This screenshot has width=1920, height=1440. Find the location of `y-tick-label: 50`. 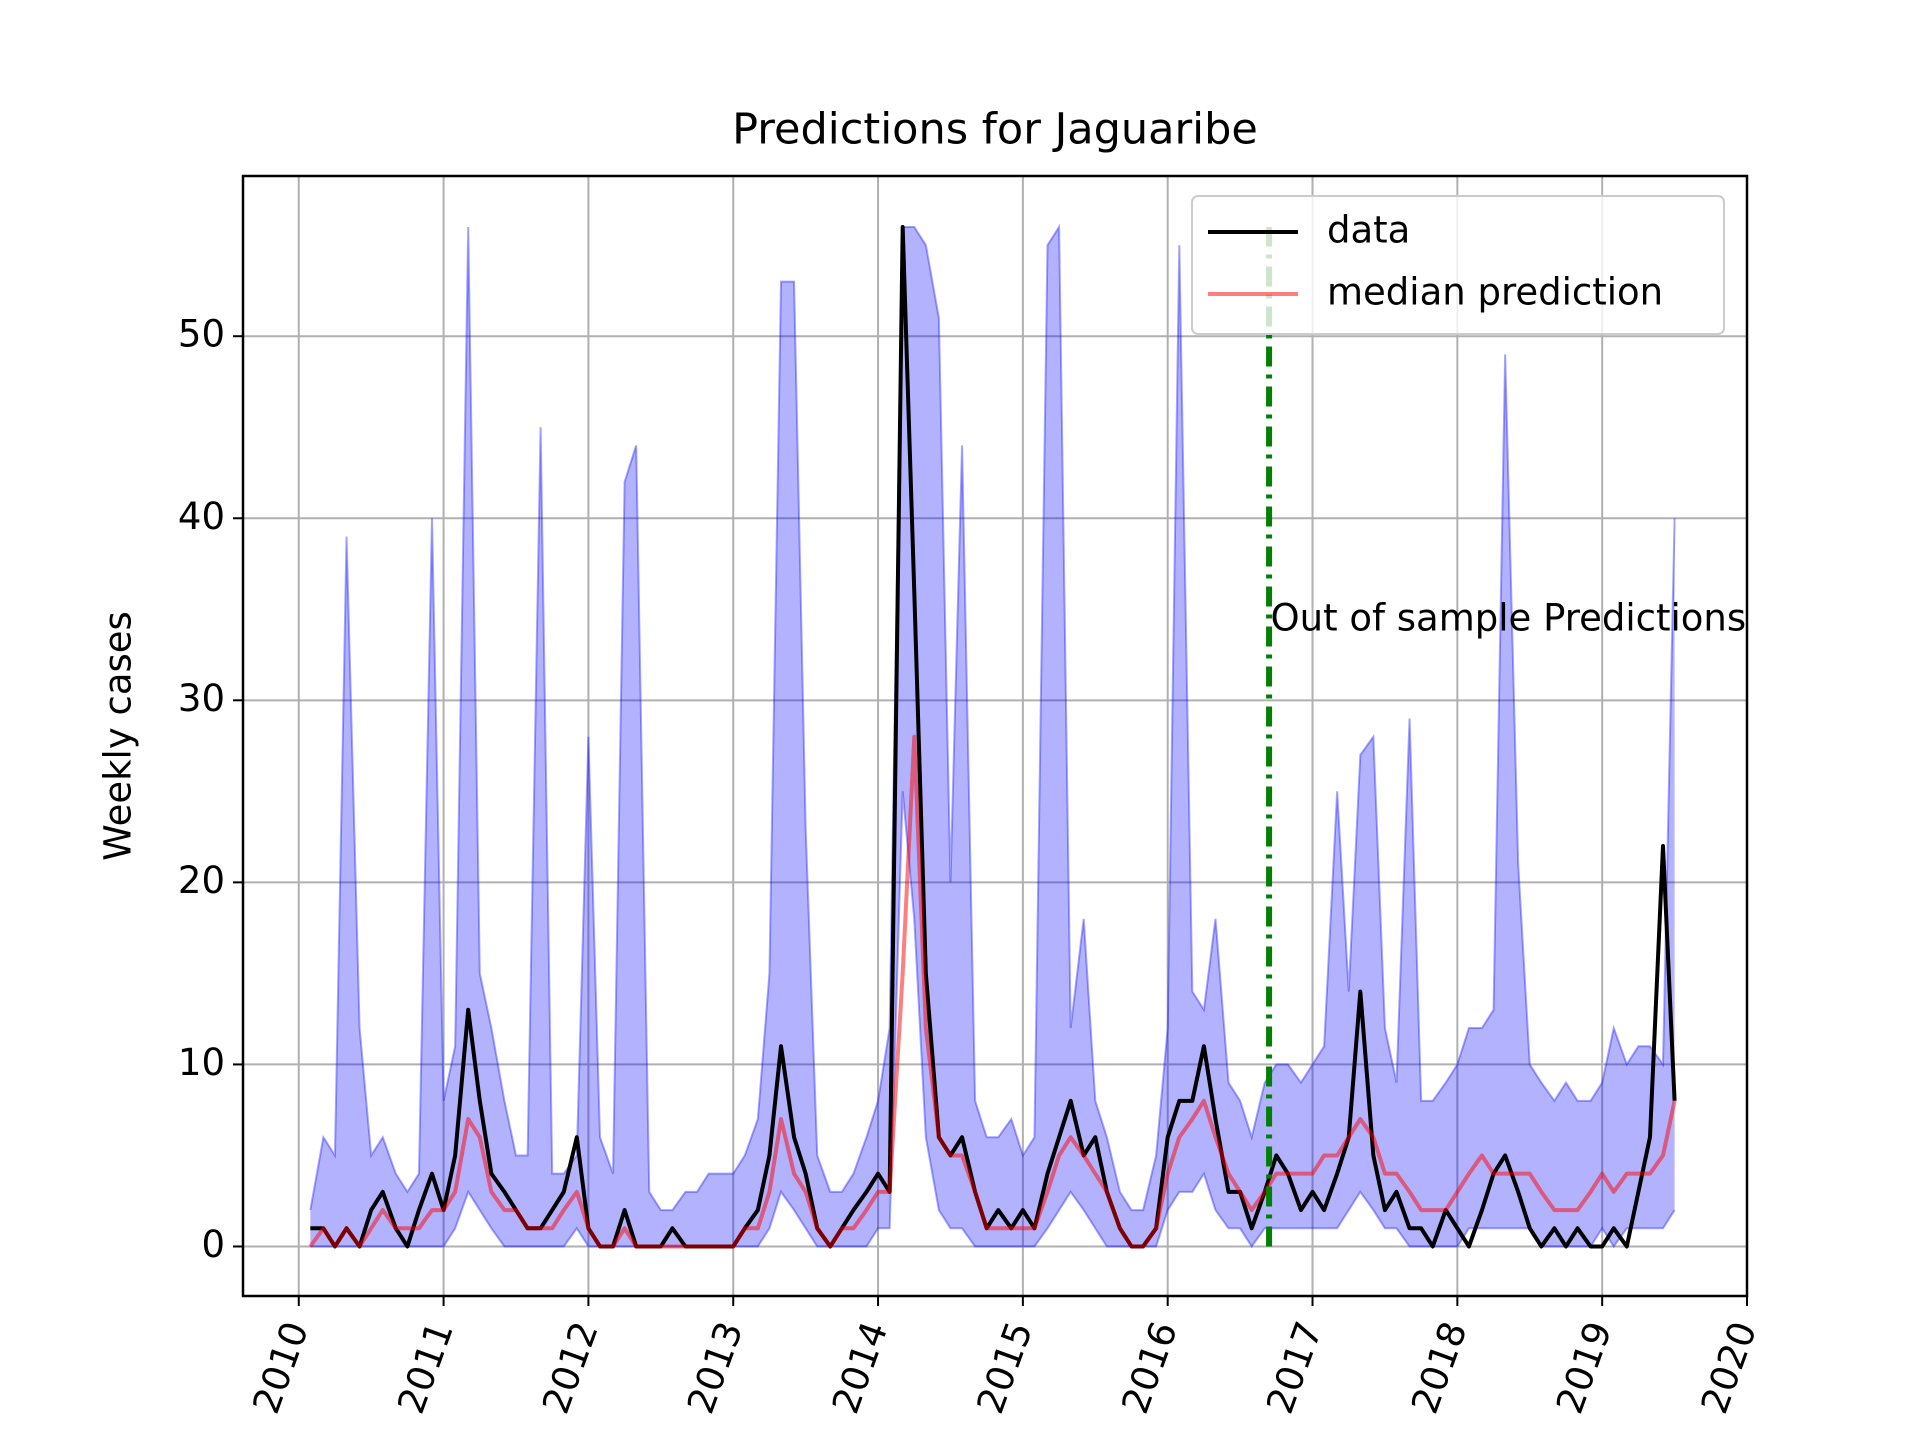

y-tick-label: 50 is located at coordinates (201, 334).